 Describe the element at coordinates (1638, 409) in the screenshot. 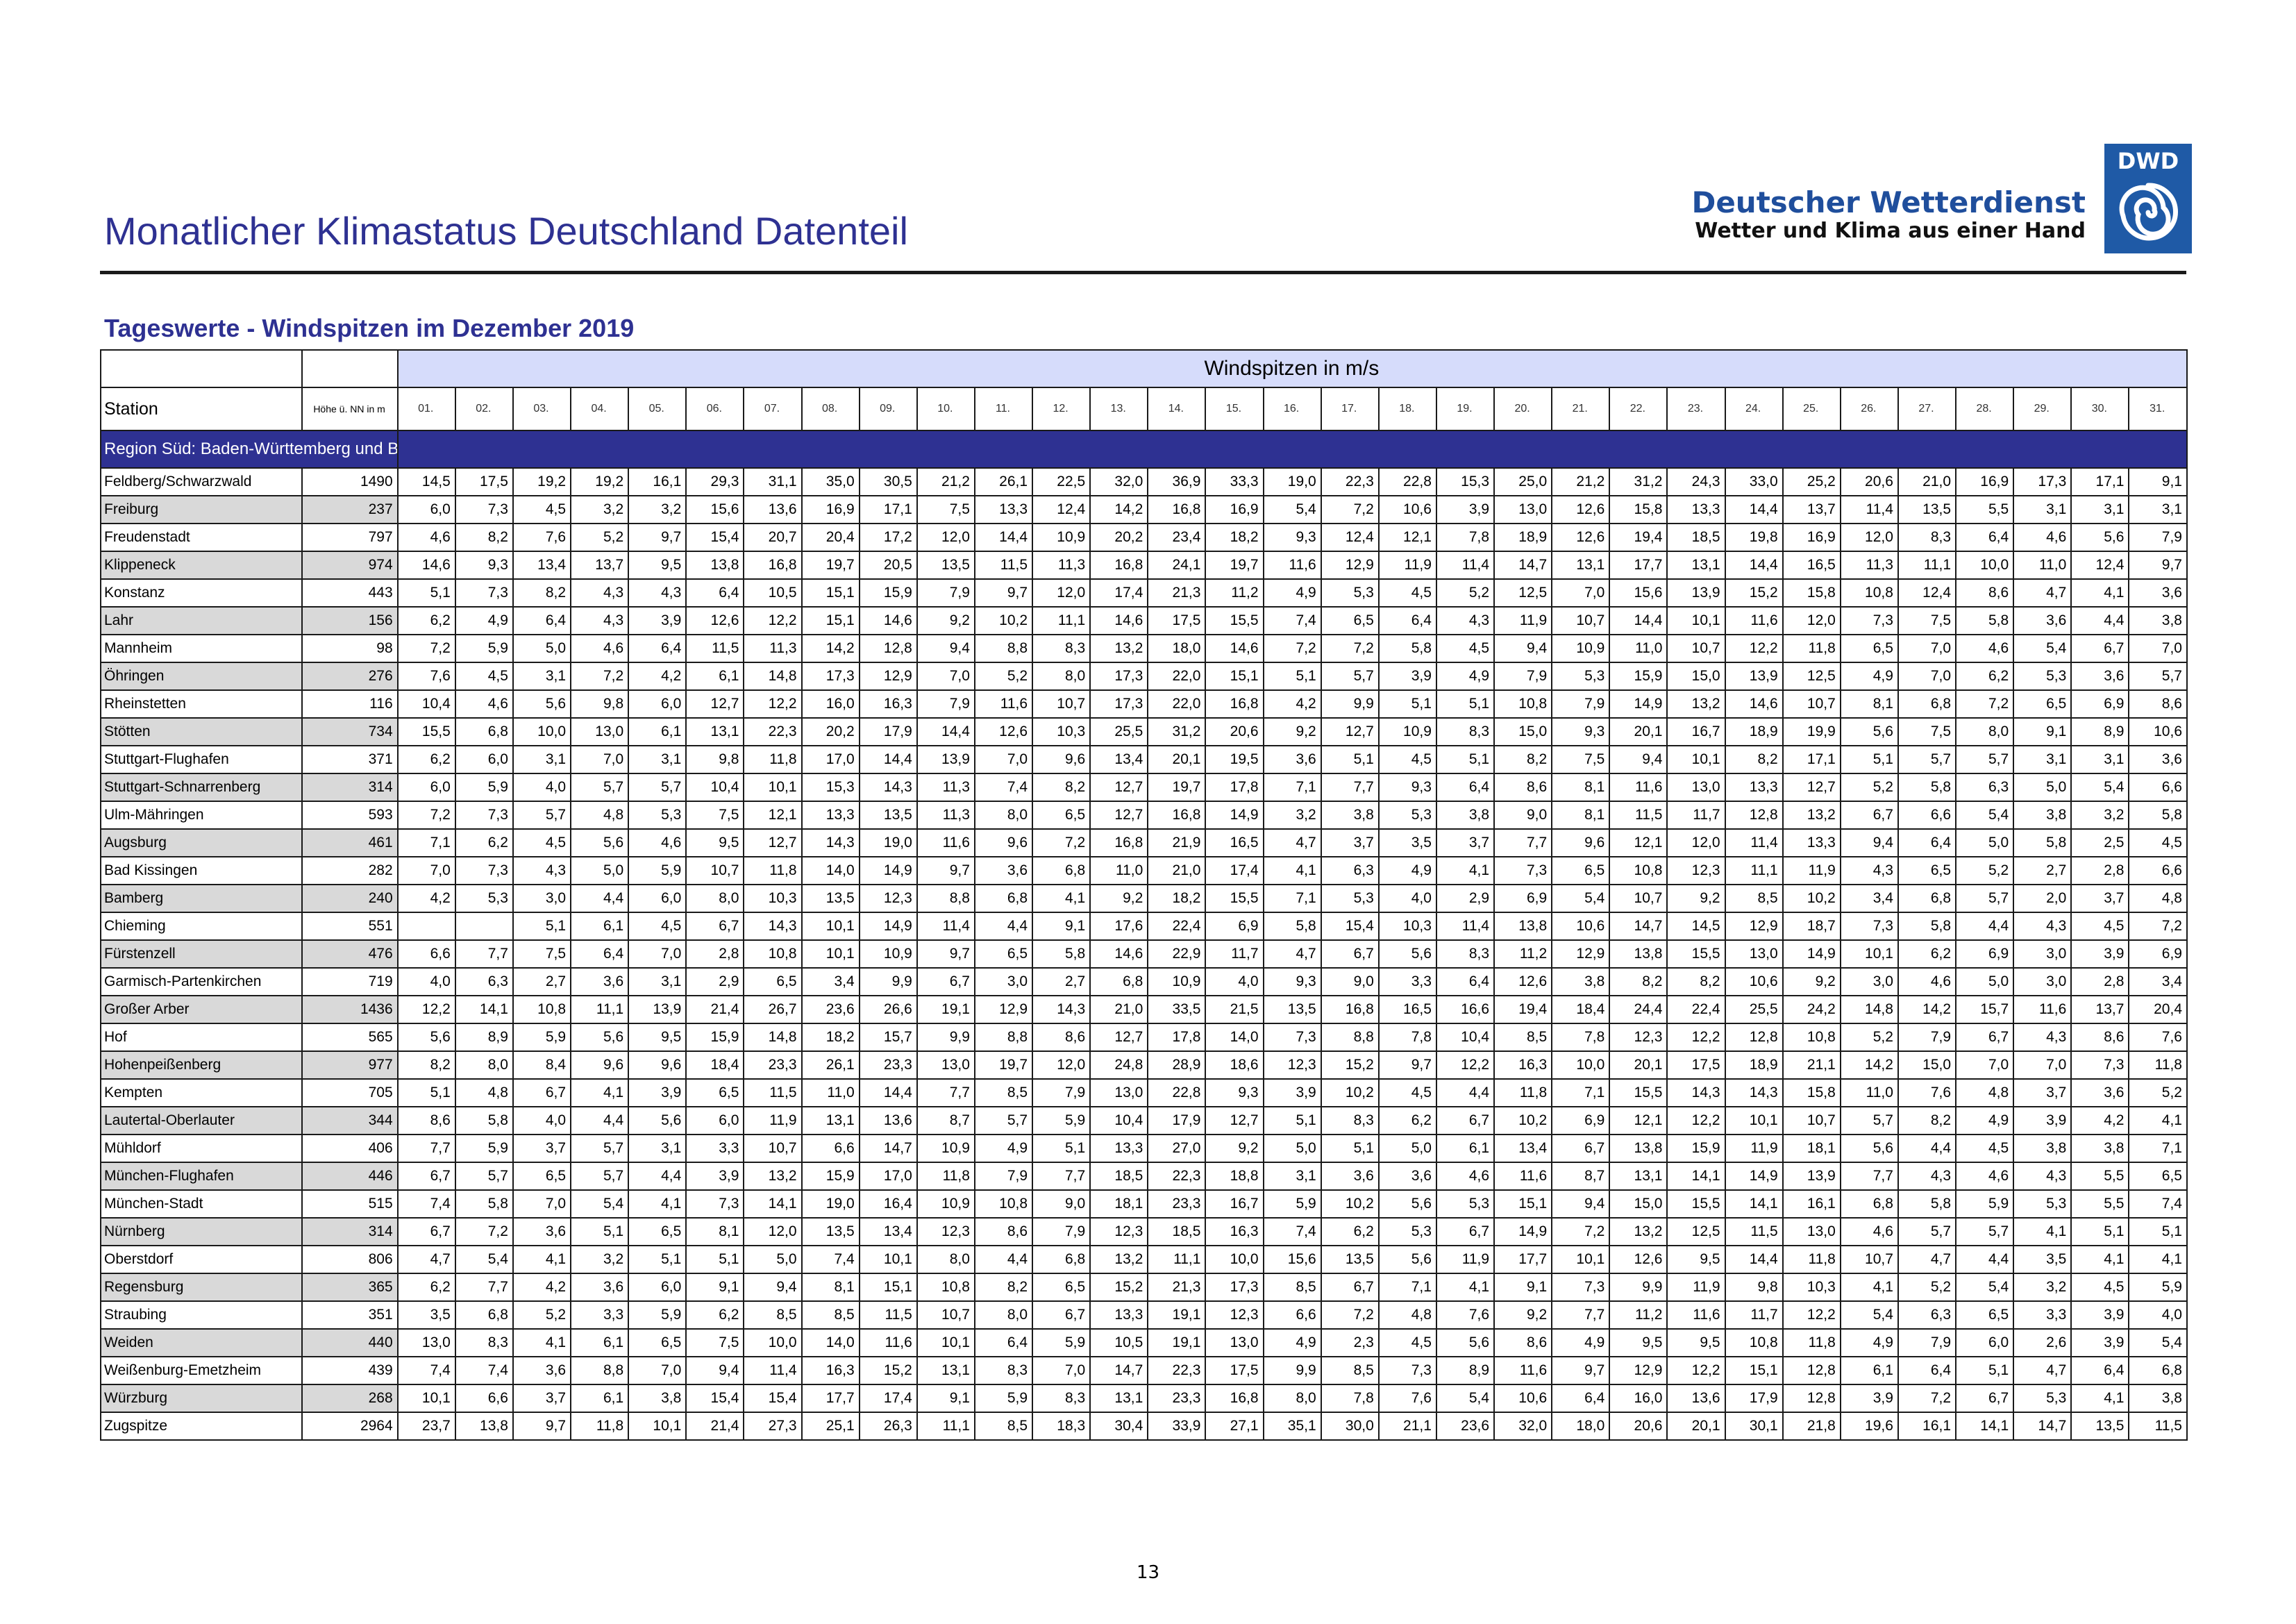

I see `column-header-day: 22.` at that location.